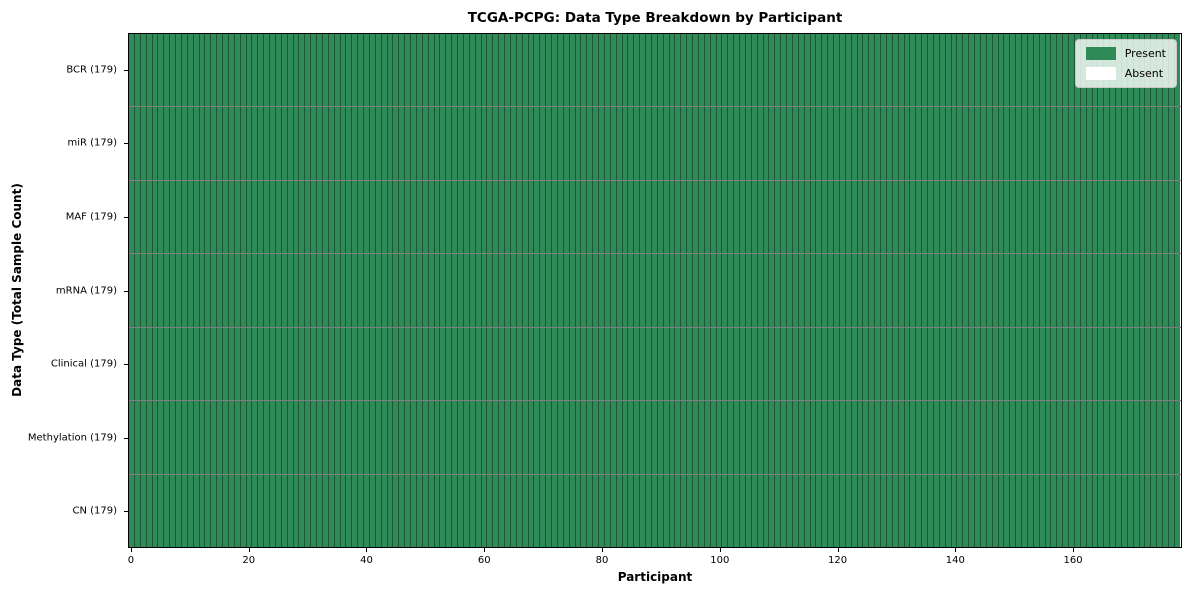  I want to click on legend-item-present: Present, so click(1125, 53).